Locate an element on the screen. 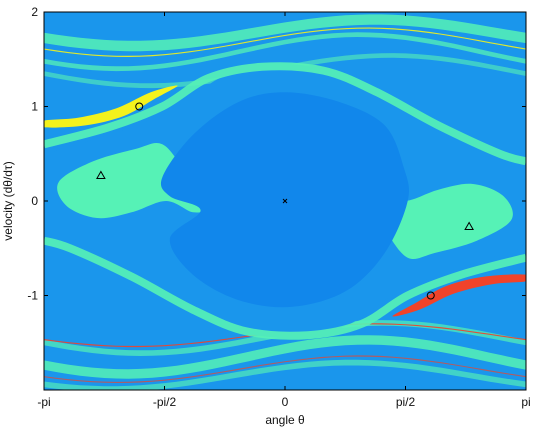 This screenshot has width=536, height=432. y-tick-label: 2 is located at coordinates (34, 12).